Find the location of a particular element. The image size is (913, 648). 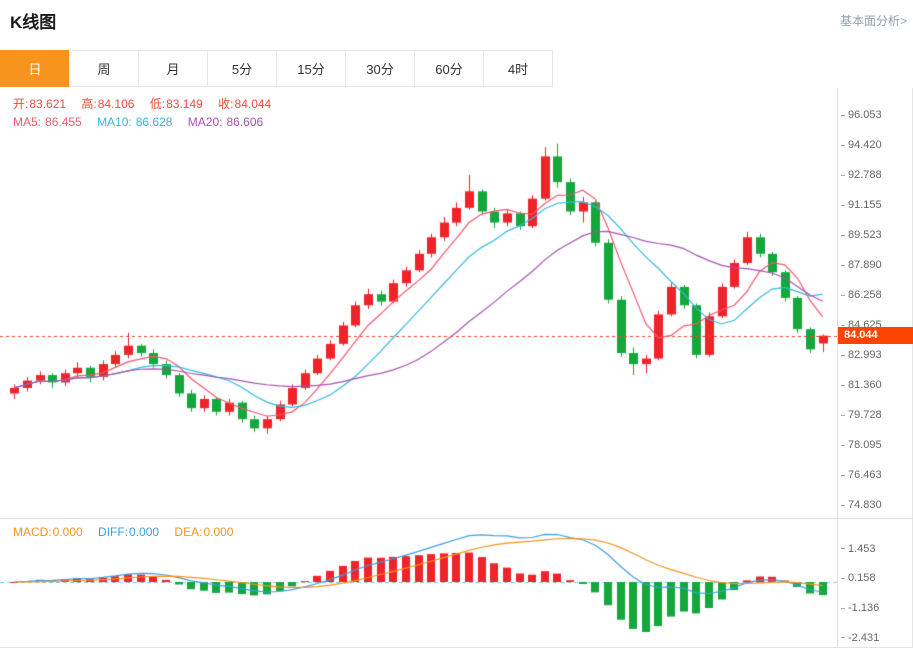

high-label: 高: is located at coordinates (89, 104).